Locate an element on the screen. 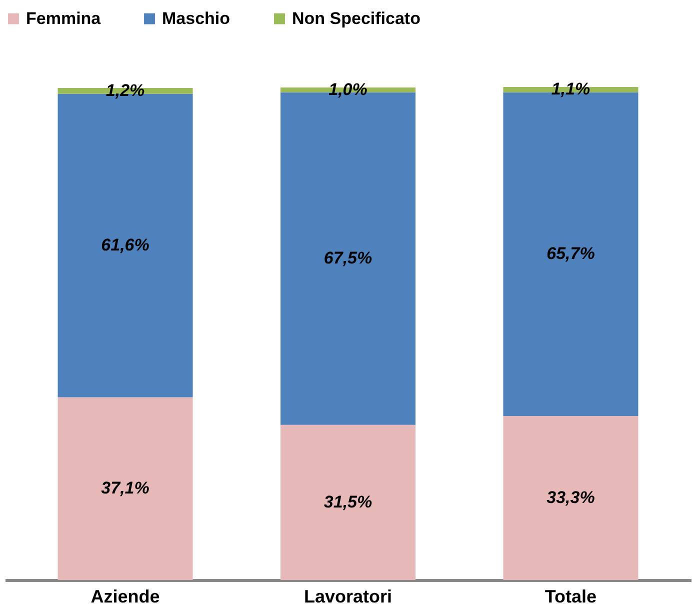  data-label: 33,3% is located at coordinates (570, 497).